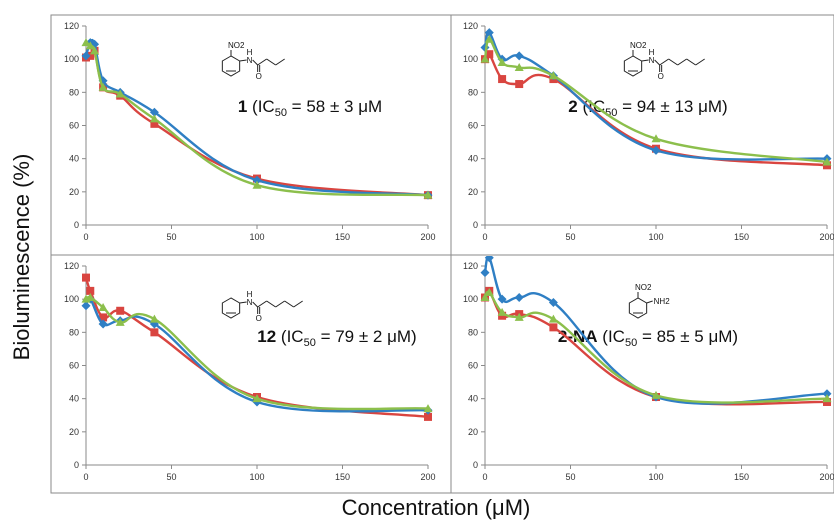 This screenshot has width=834, height=523. I want to click on compound-id: 2, so click(572, 106).